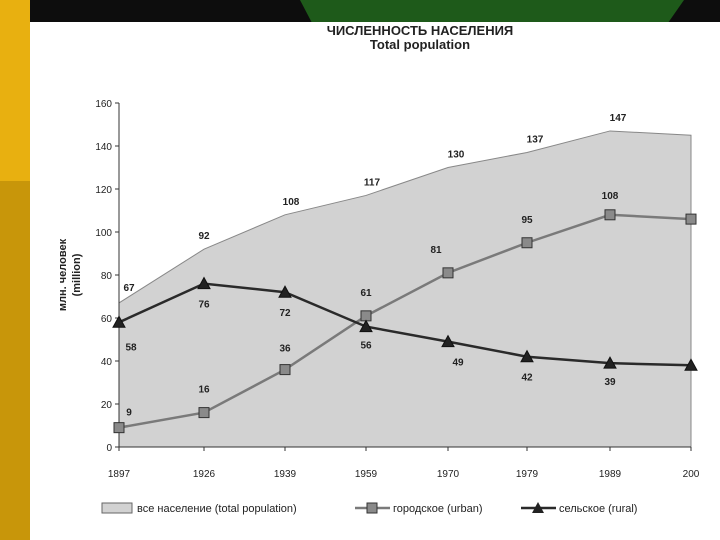 The width and height of the screenshot is (720, 540). Describe the element at coordinates (420, 44) in the screenshot. I see `chart-subtitle: Total population` at that location.